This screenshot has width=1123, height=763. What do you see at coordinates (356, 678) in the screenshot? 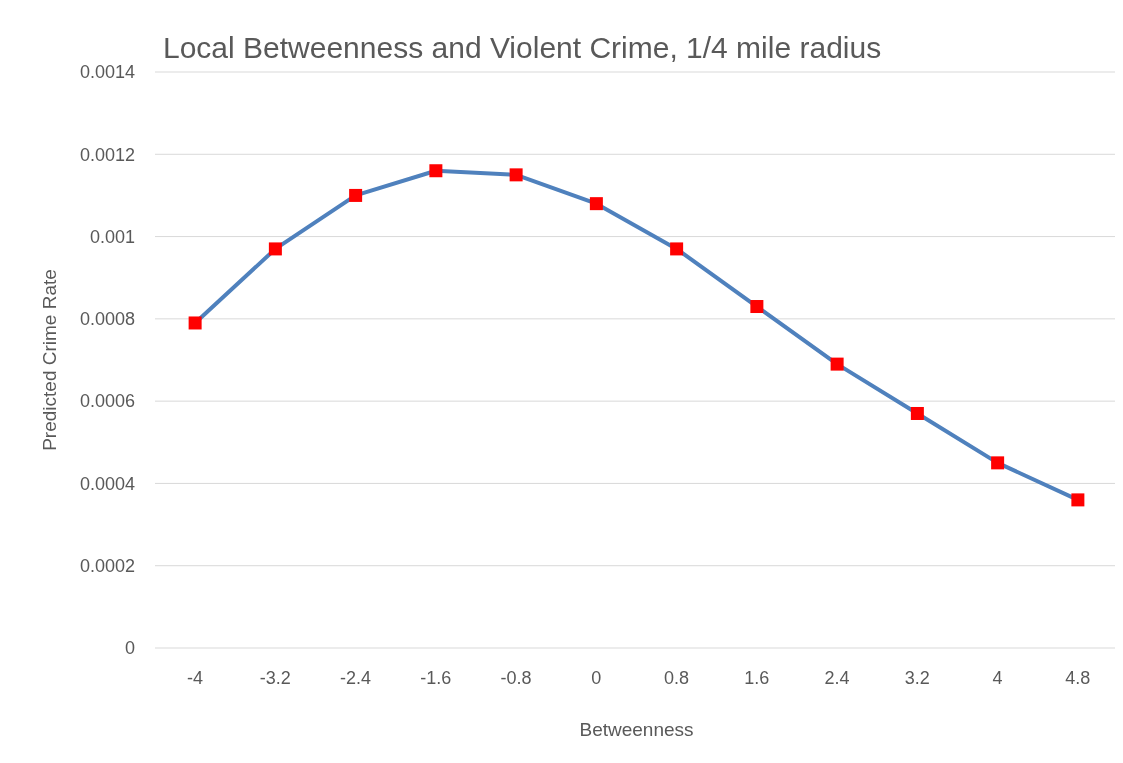
I see `x-tick-label: -2.4` at bounding box center [356, 678].